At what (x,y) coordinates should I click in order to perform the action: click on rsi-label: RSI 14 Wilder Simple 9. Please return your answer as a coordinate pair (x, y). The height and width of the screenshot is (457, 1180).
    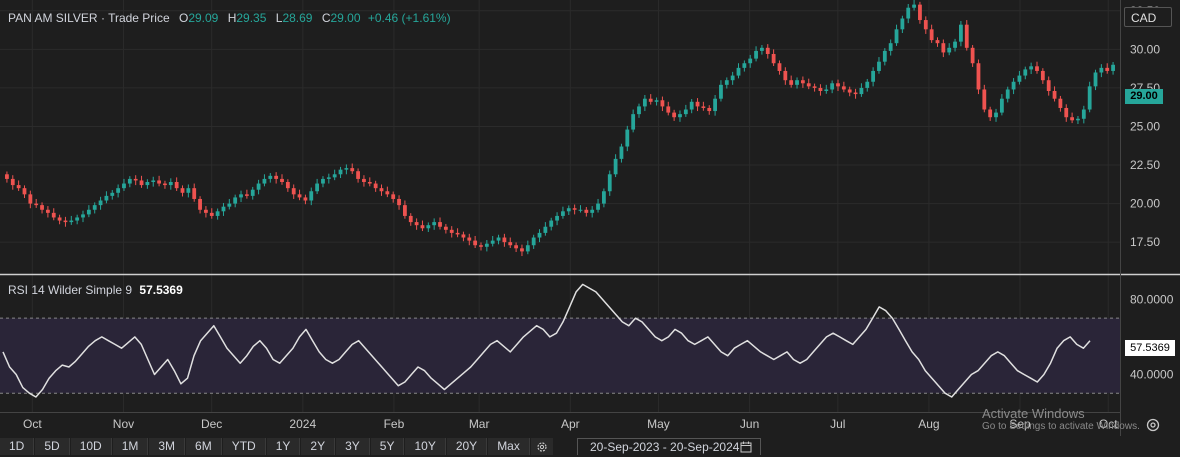
    Looking at the image, I should click on (70, 290).